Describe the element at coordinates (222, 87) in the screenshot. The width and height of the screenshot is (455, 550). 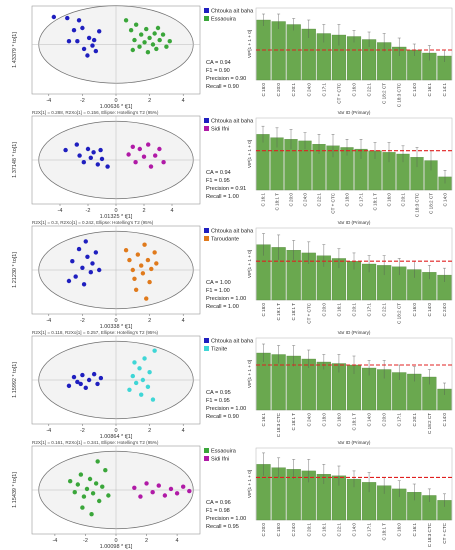
I see `metric-label: Recall = 0.90` at that location.